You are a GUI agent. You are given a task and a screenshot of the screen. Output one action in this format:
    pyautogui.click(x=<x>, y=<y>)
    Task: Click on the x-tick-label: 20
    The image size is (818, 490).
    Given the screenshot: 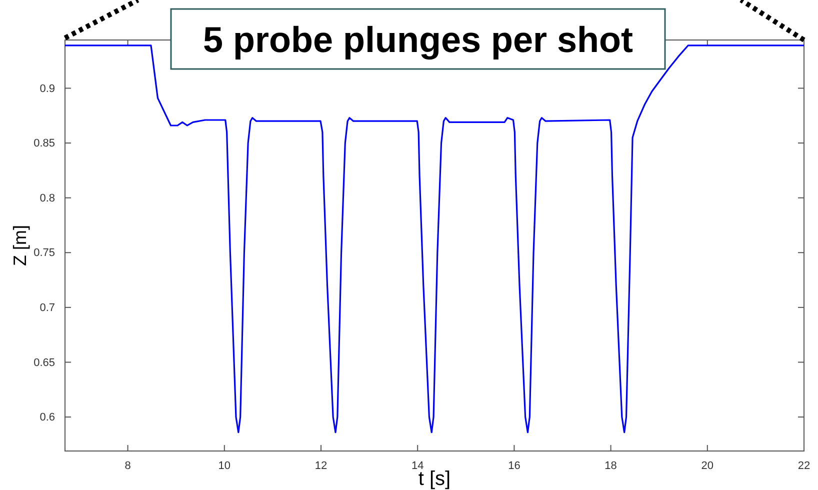 What is the action you would take?
    pyautogui.click(x=707, y=466)
    